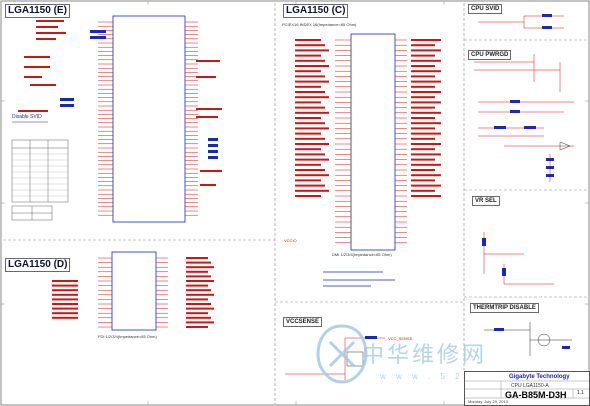  I want to click on section-title-e: LGA1150 (E), so click(37, 11).